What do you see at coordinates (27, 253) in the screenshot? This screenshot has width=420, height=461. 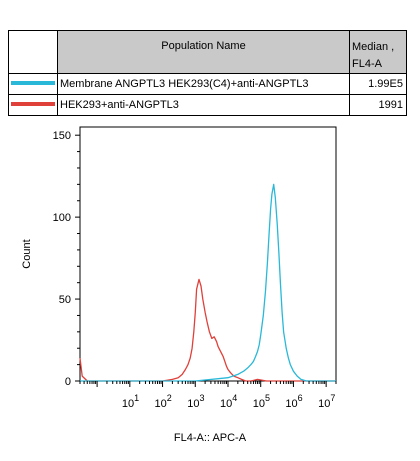 I see `y-axis-label: Count` at bounding box center [27, 253].